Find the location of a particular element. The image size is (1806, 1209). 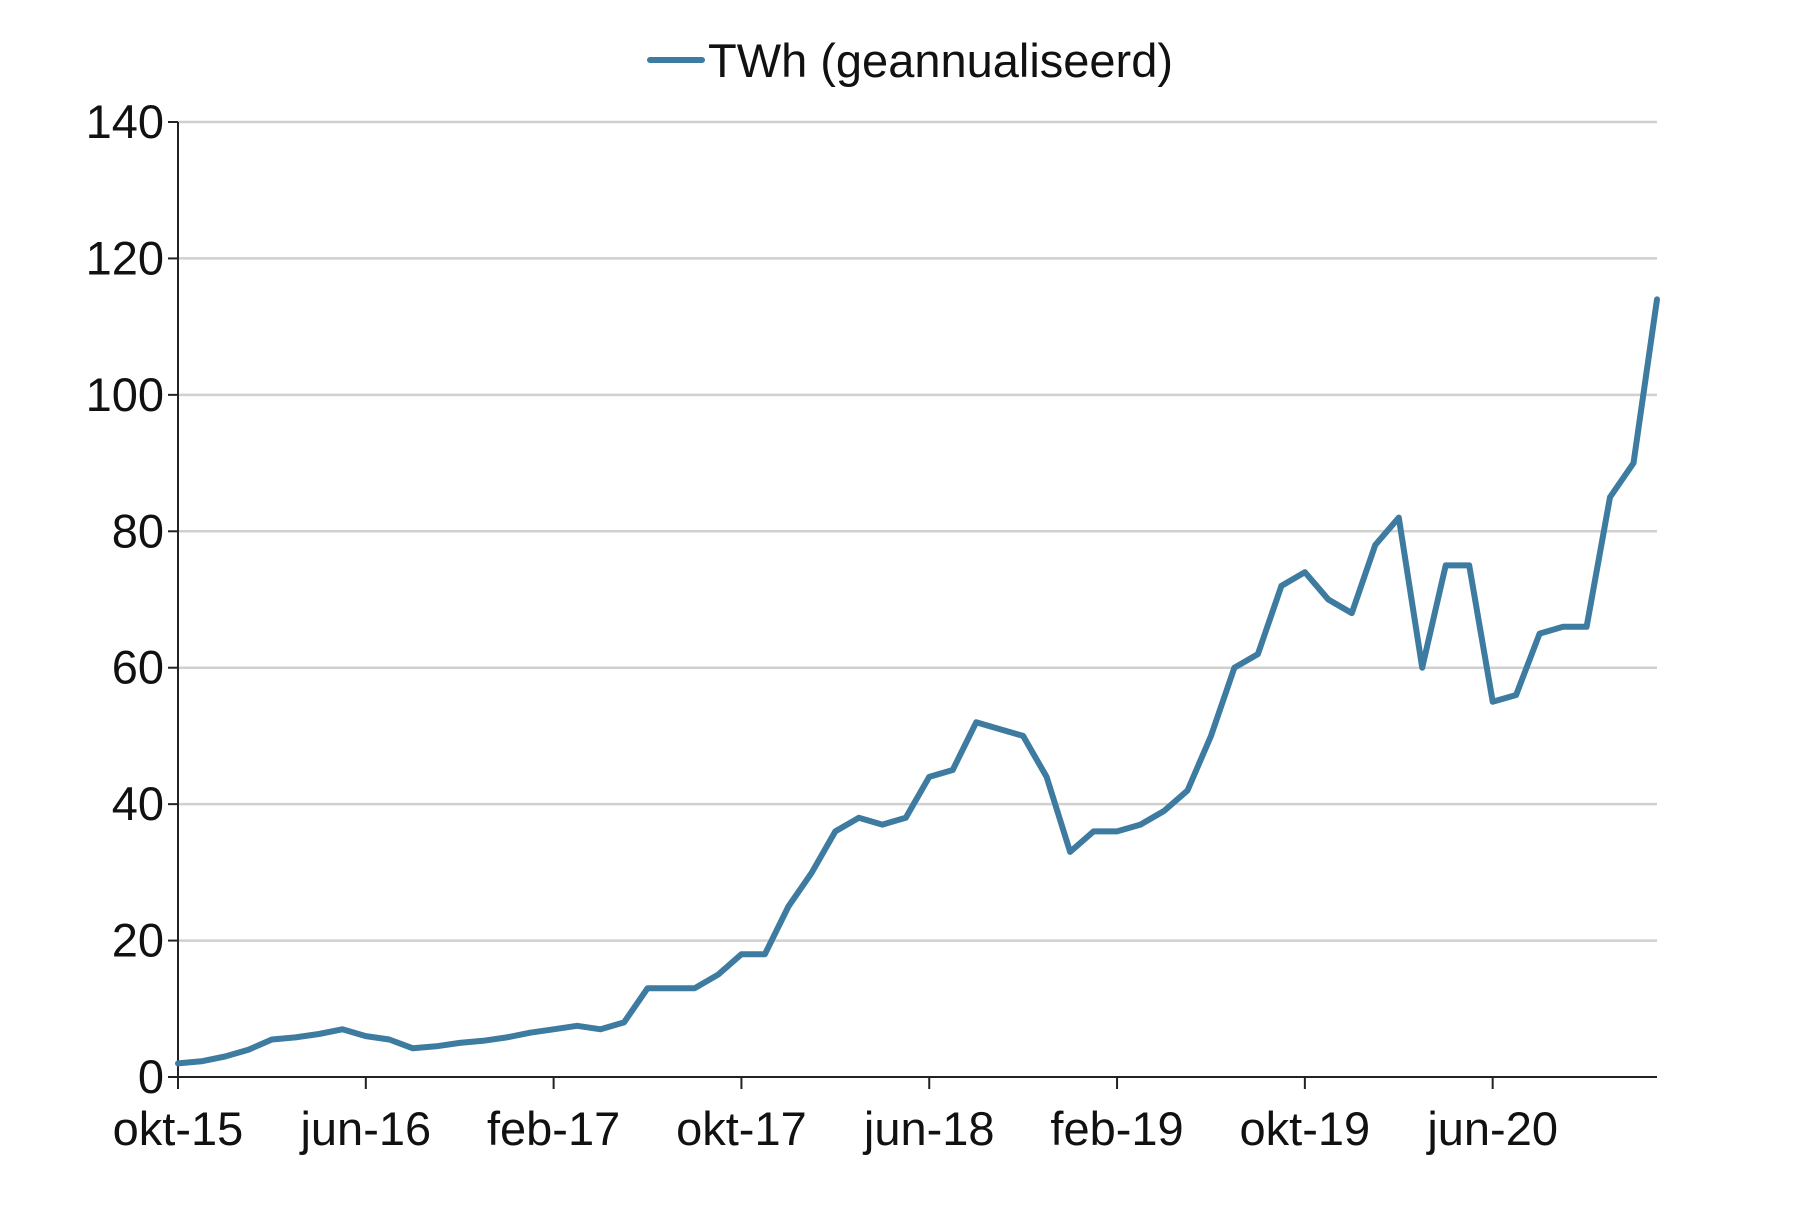

y-tick-label: 140 is located at coordinates (125, 121).